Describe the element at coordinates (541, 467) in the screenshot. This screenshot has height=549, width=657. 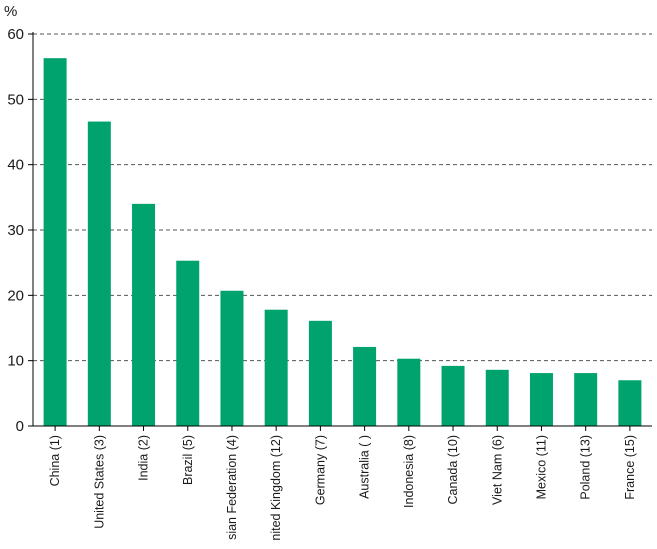
I see `x-tick-label-11: Mexico (11)` at that location.